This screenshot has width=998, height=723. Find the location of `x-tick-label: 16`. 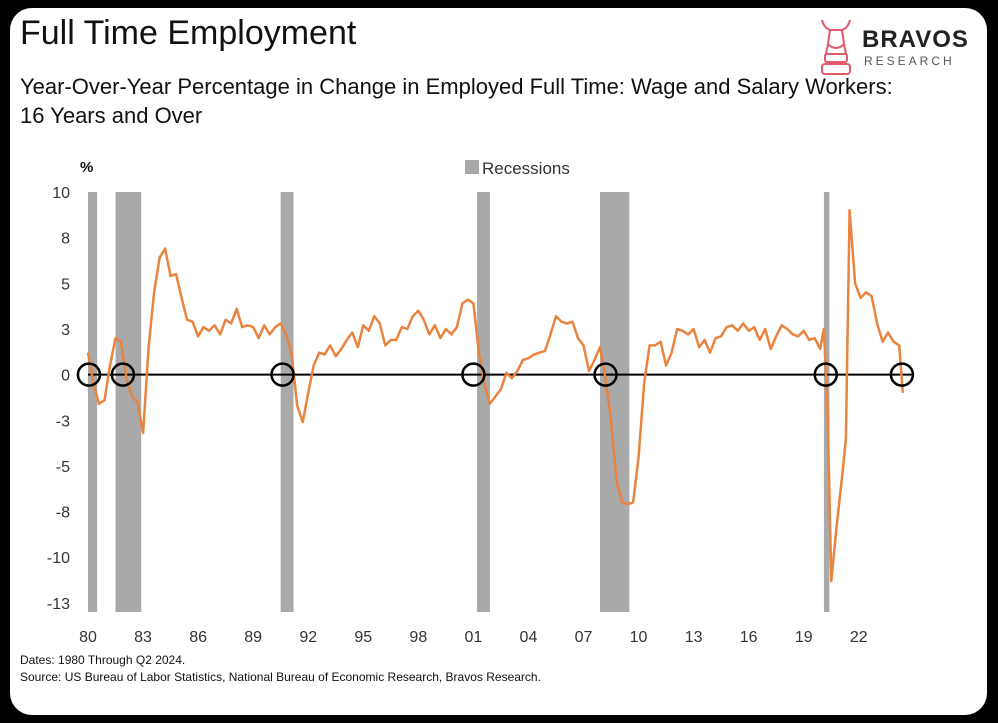

x-tick-label: 16 is located at coordinates (749, 637).